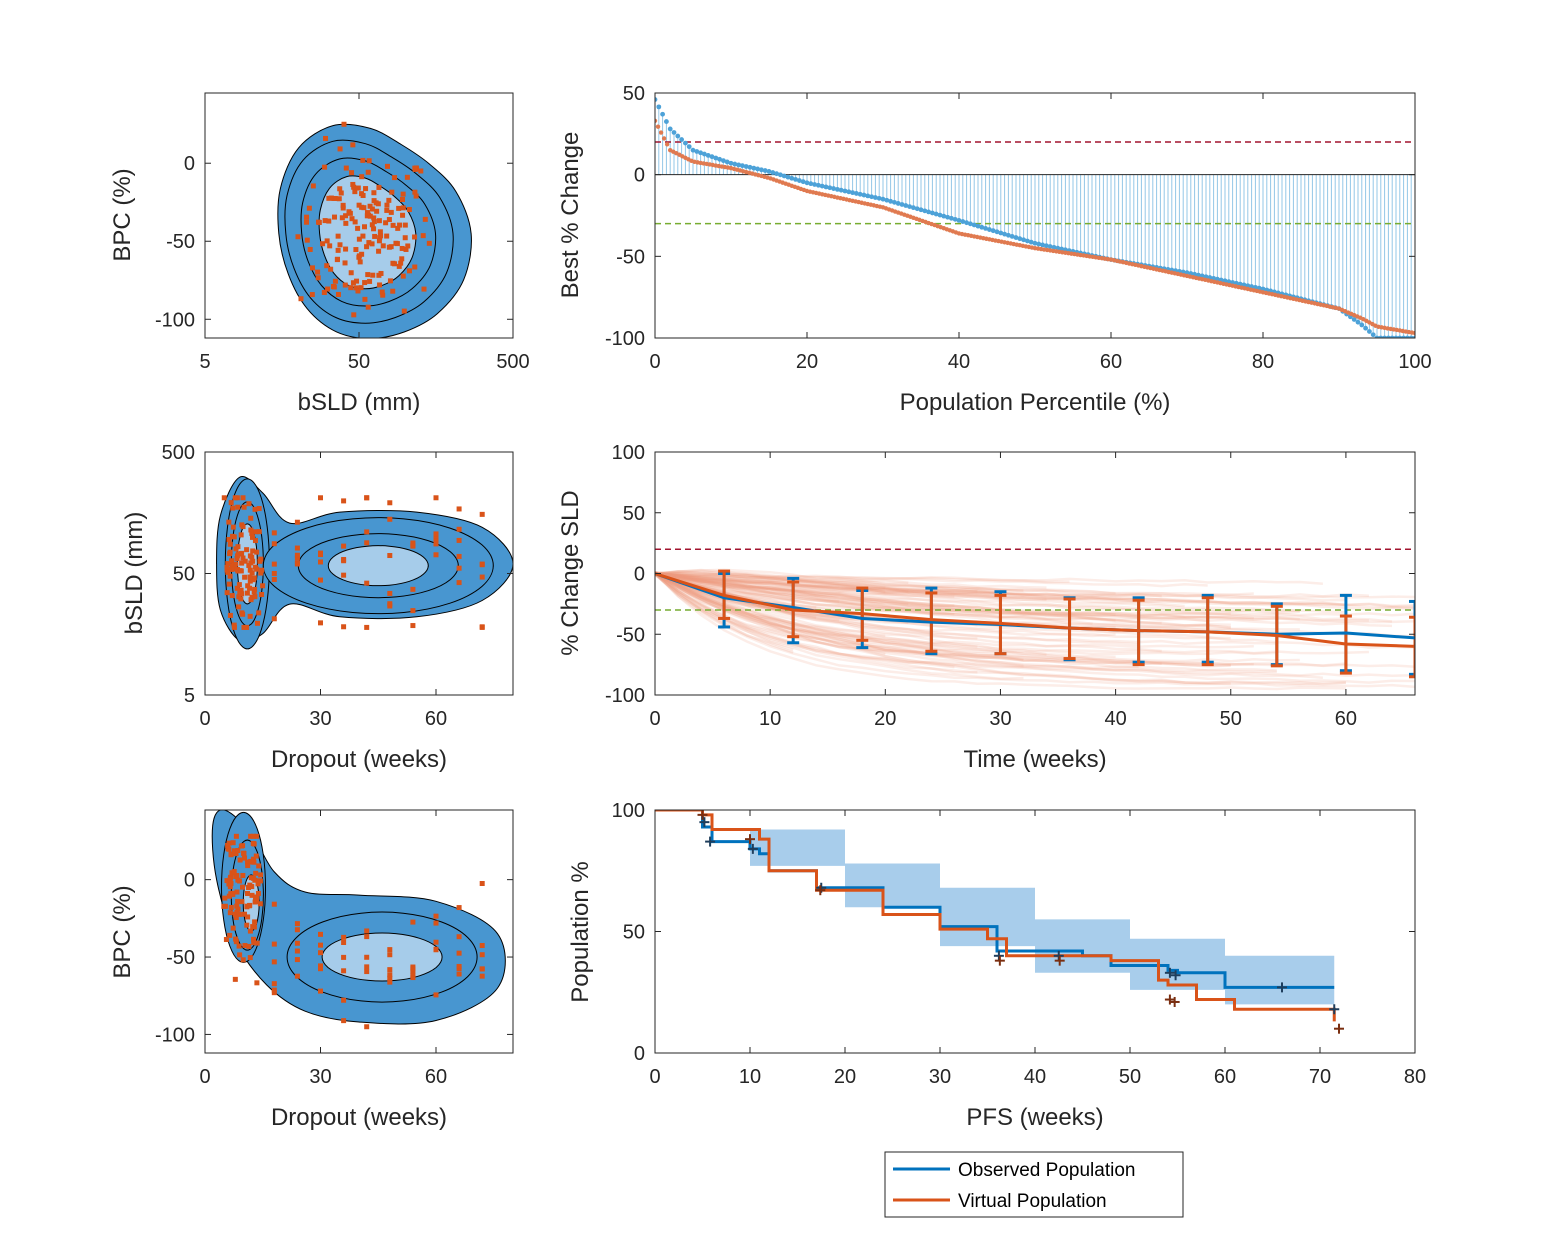 This screenshot has width=1563, height=1250. Describe the element at coordinates (1046, 1170) in the screenshot. I see `legend-label-observed: Observed Population` at that location.